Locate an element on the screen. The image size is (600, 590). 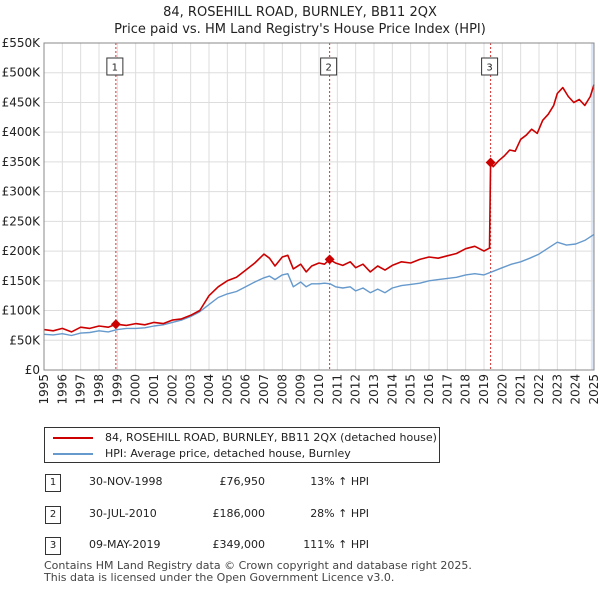
x-tick-label: 2012 is located at coordinates (356, 389).